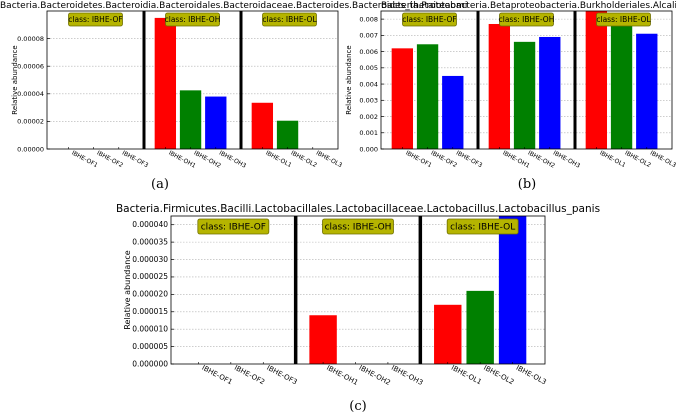 The height and width of the screenshot is (415, 676). I want to click on y-tick-label: 0.000035, so click(150, 241).